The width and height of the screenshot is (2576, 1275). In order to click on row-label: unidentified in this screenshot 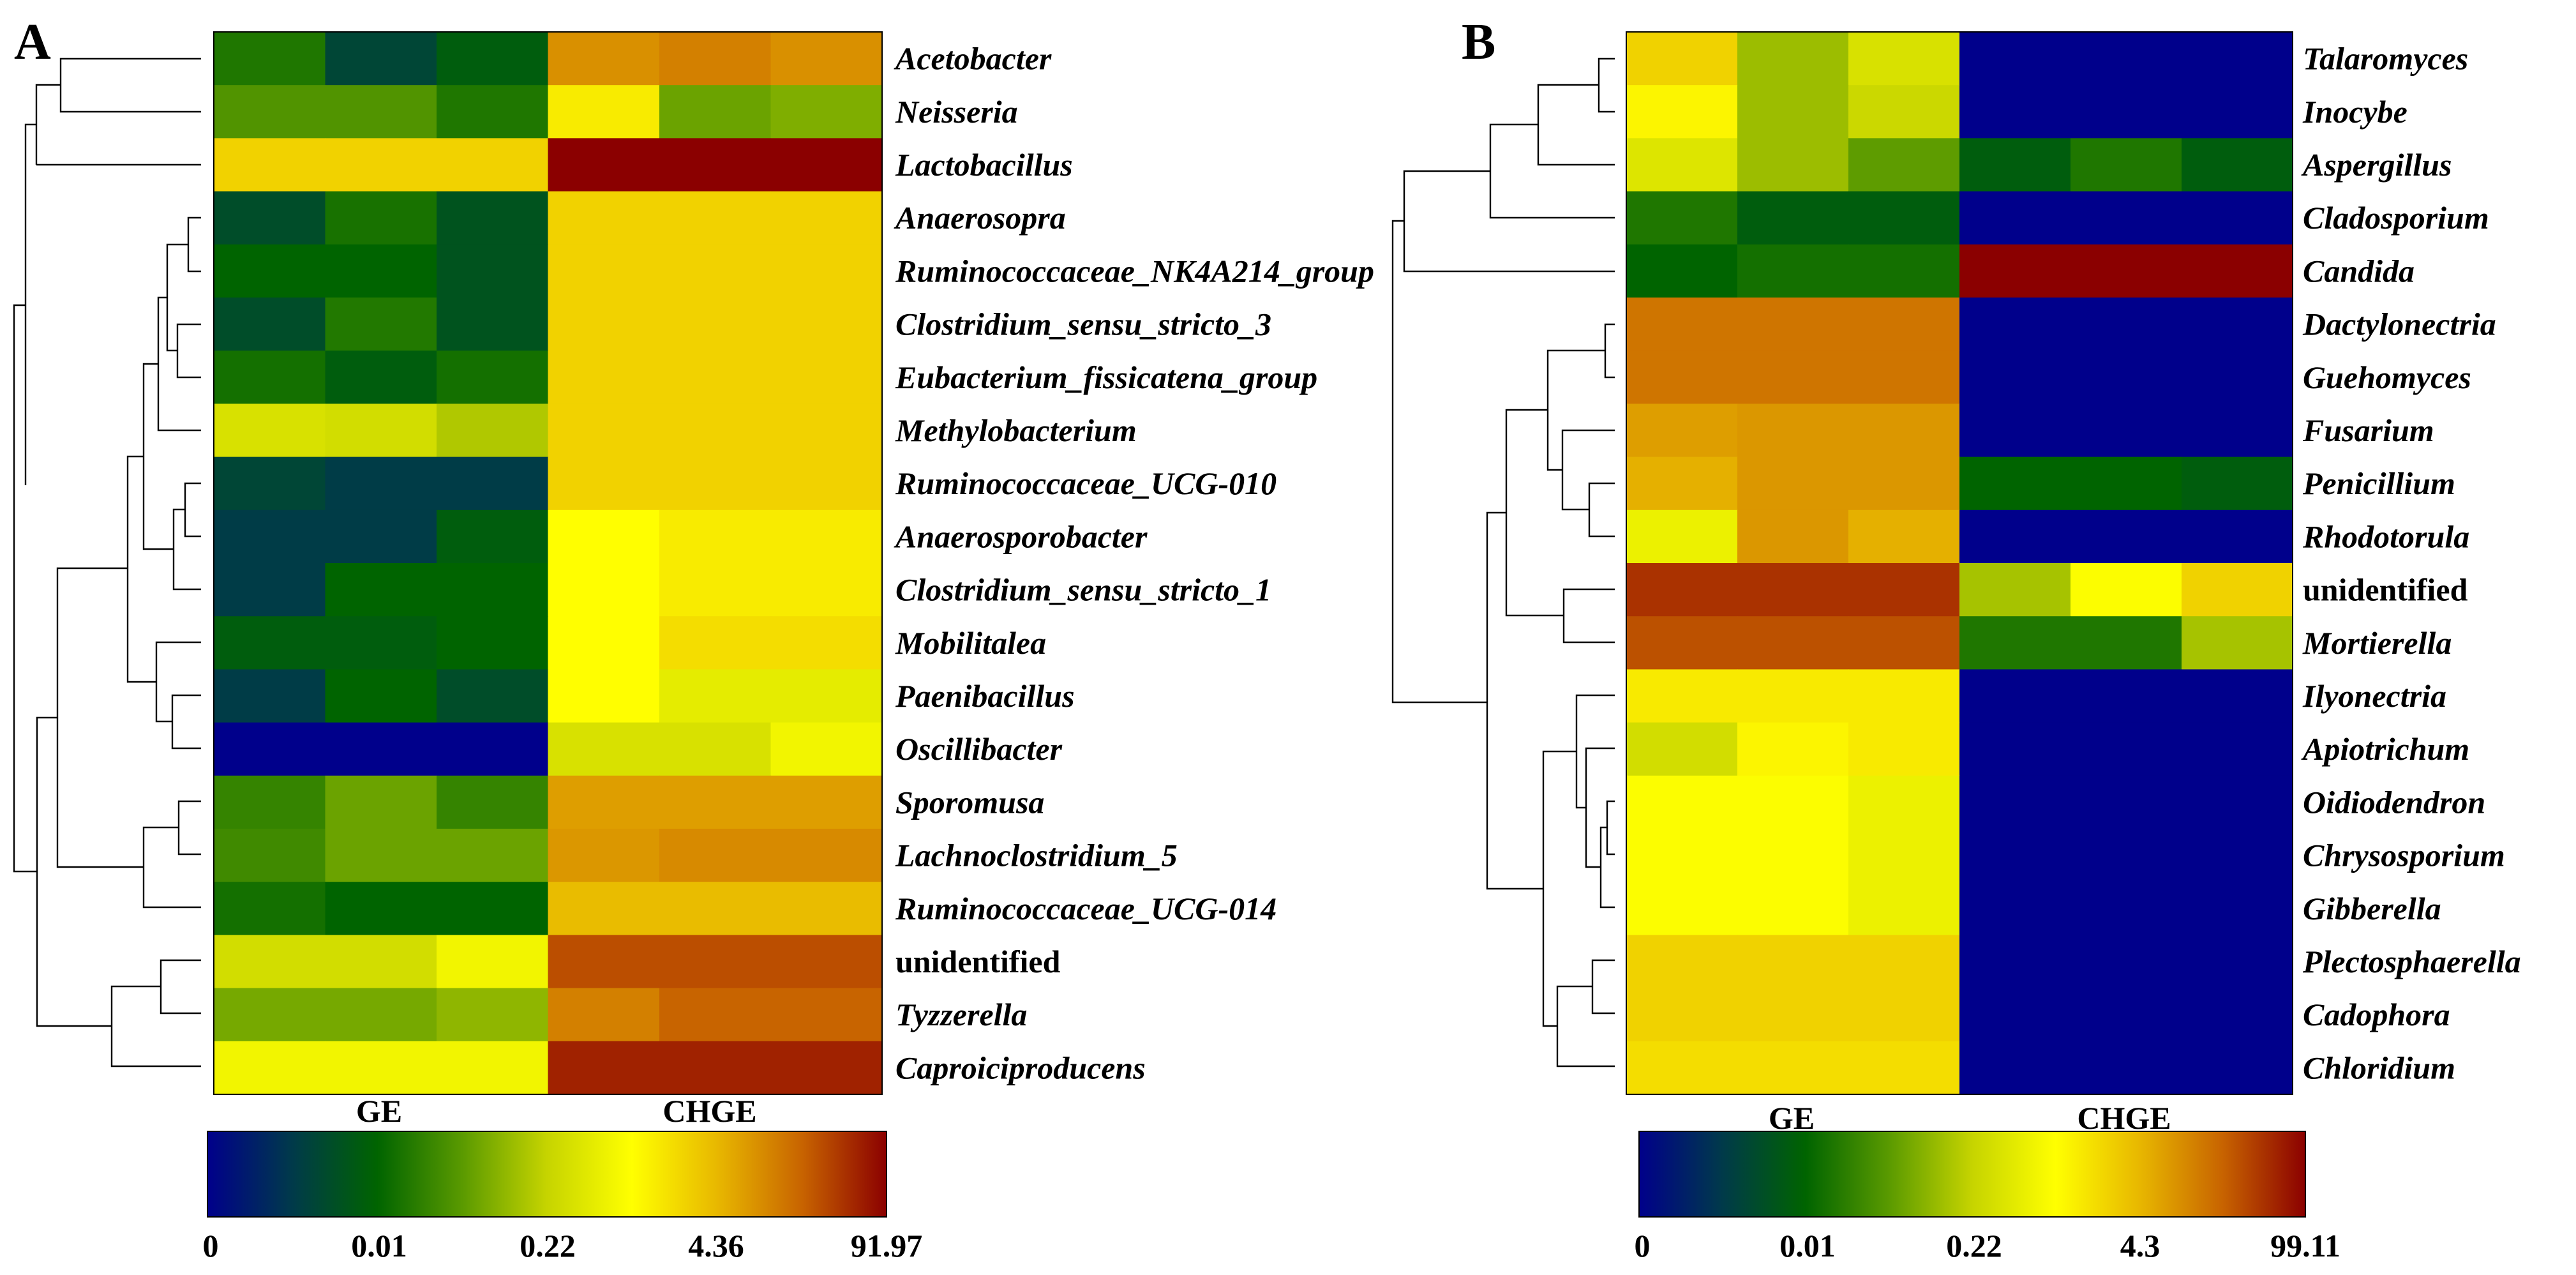, I will do `click(978, 961)`.